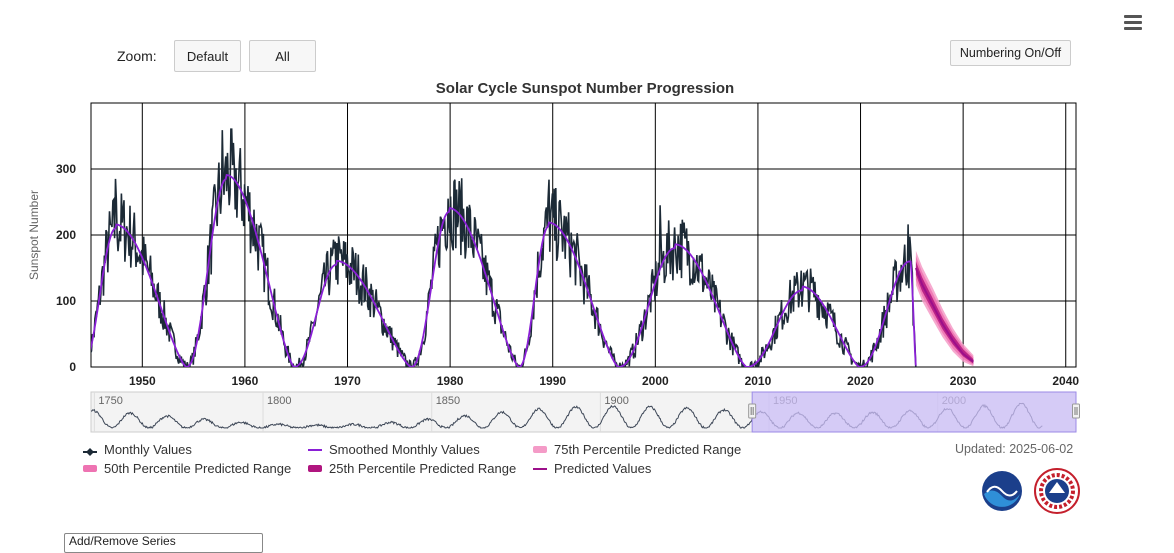  I want to click on x-tick-label: 1960, so click(245, 381).